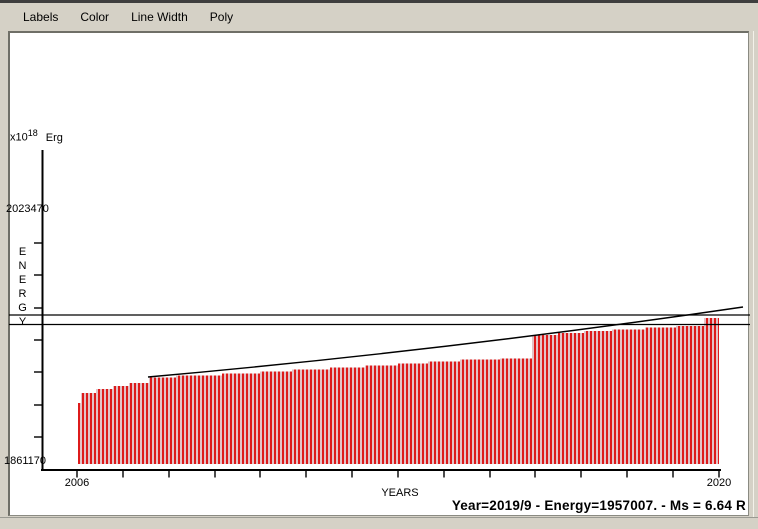 This screenshot has height=529, width=758. I want to click on bottom-frame-strip, so click(379, 523).